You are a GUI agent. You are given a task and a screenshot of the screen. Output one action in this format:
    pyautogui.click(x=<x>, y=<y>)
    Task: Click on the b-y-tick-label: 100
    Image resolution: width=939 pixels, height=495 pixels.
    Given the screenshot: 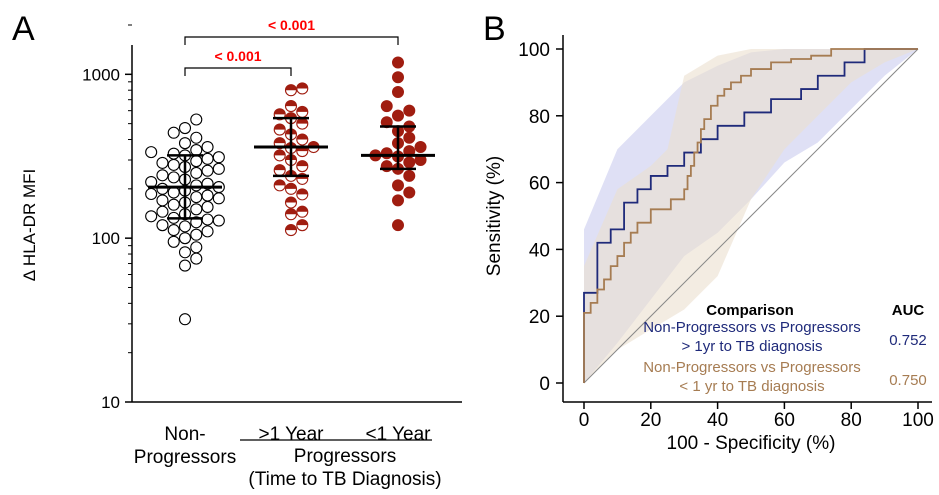 What is the action you would take?
    pyautogui.click(x=534, y=50)
    